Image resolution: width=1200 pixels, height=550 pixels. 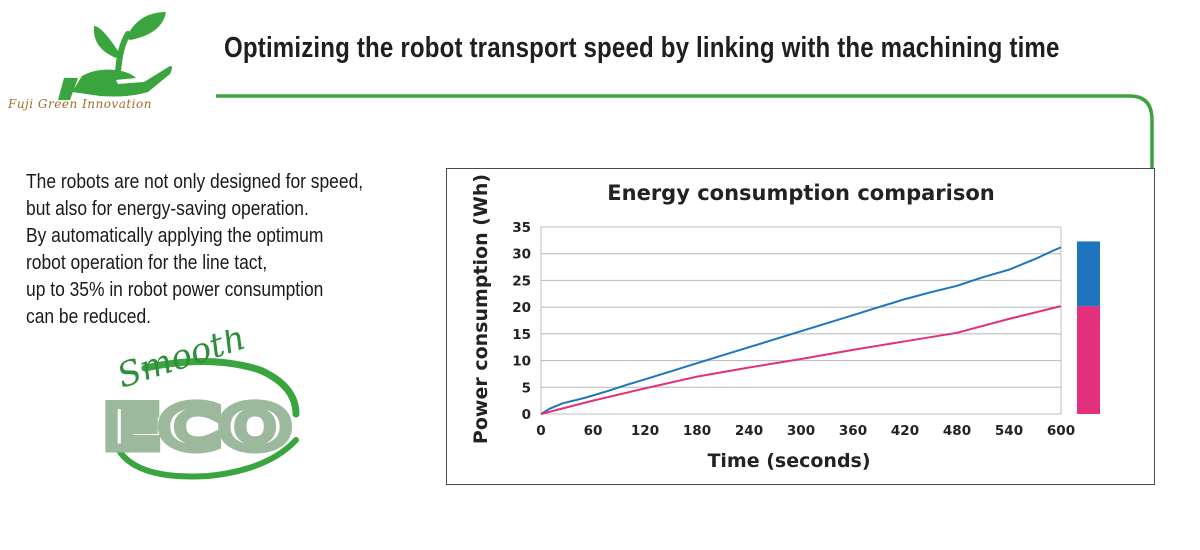 What do you see at coordinates (749, 431) in the screenshot?
I see `x-tick-label: 240` at bounding box center [749, 431].